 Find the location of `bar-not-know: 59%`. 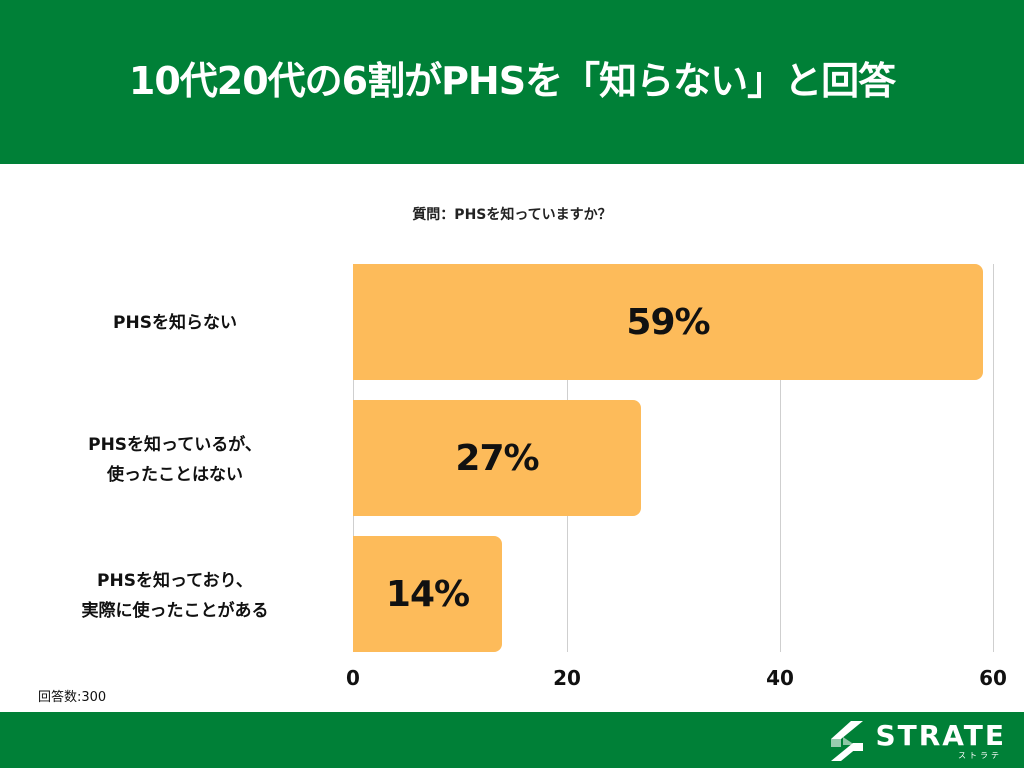

bar-not-know: 59% is located at coordinates (668, 322).